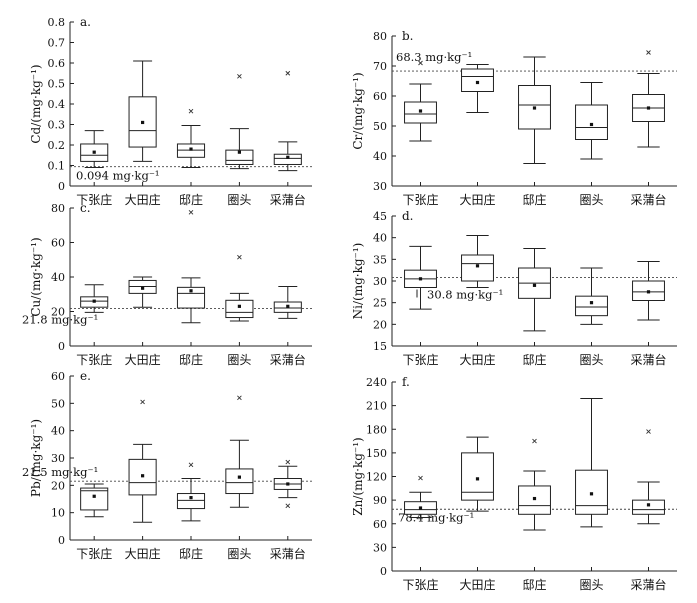 The image size is (697, 603). What do you see at coordinates (376, 382) in the screenshot?
I see `y-tick-label: 240` at bounding box center [376, 382].